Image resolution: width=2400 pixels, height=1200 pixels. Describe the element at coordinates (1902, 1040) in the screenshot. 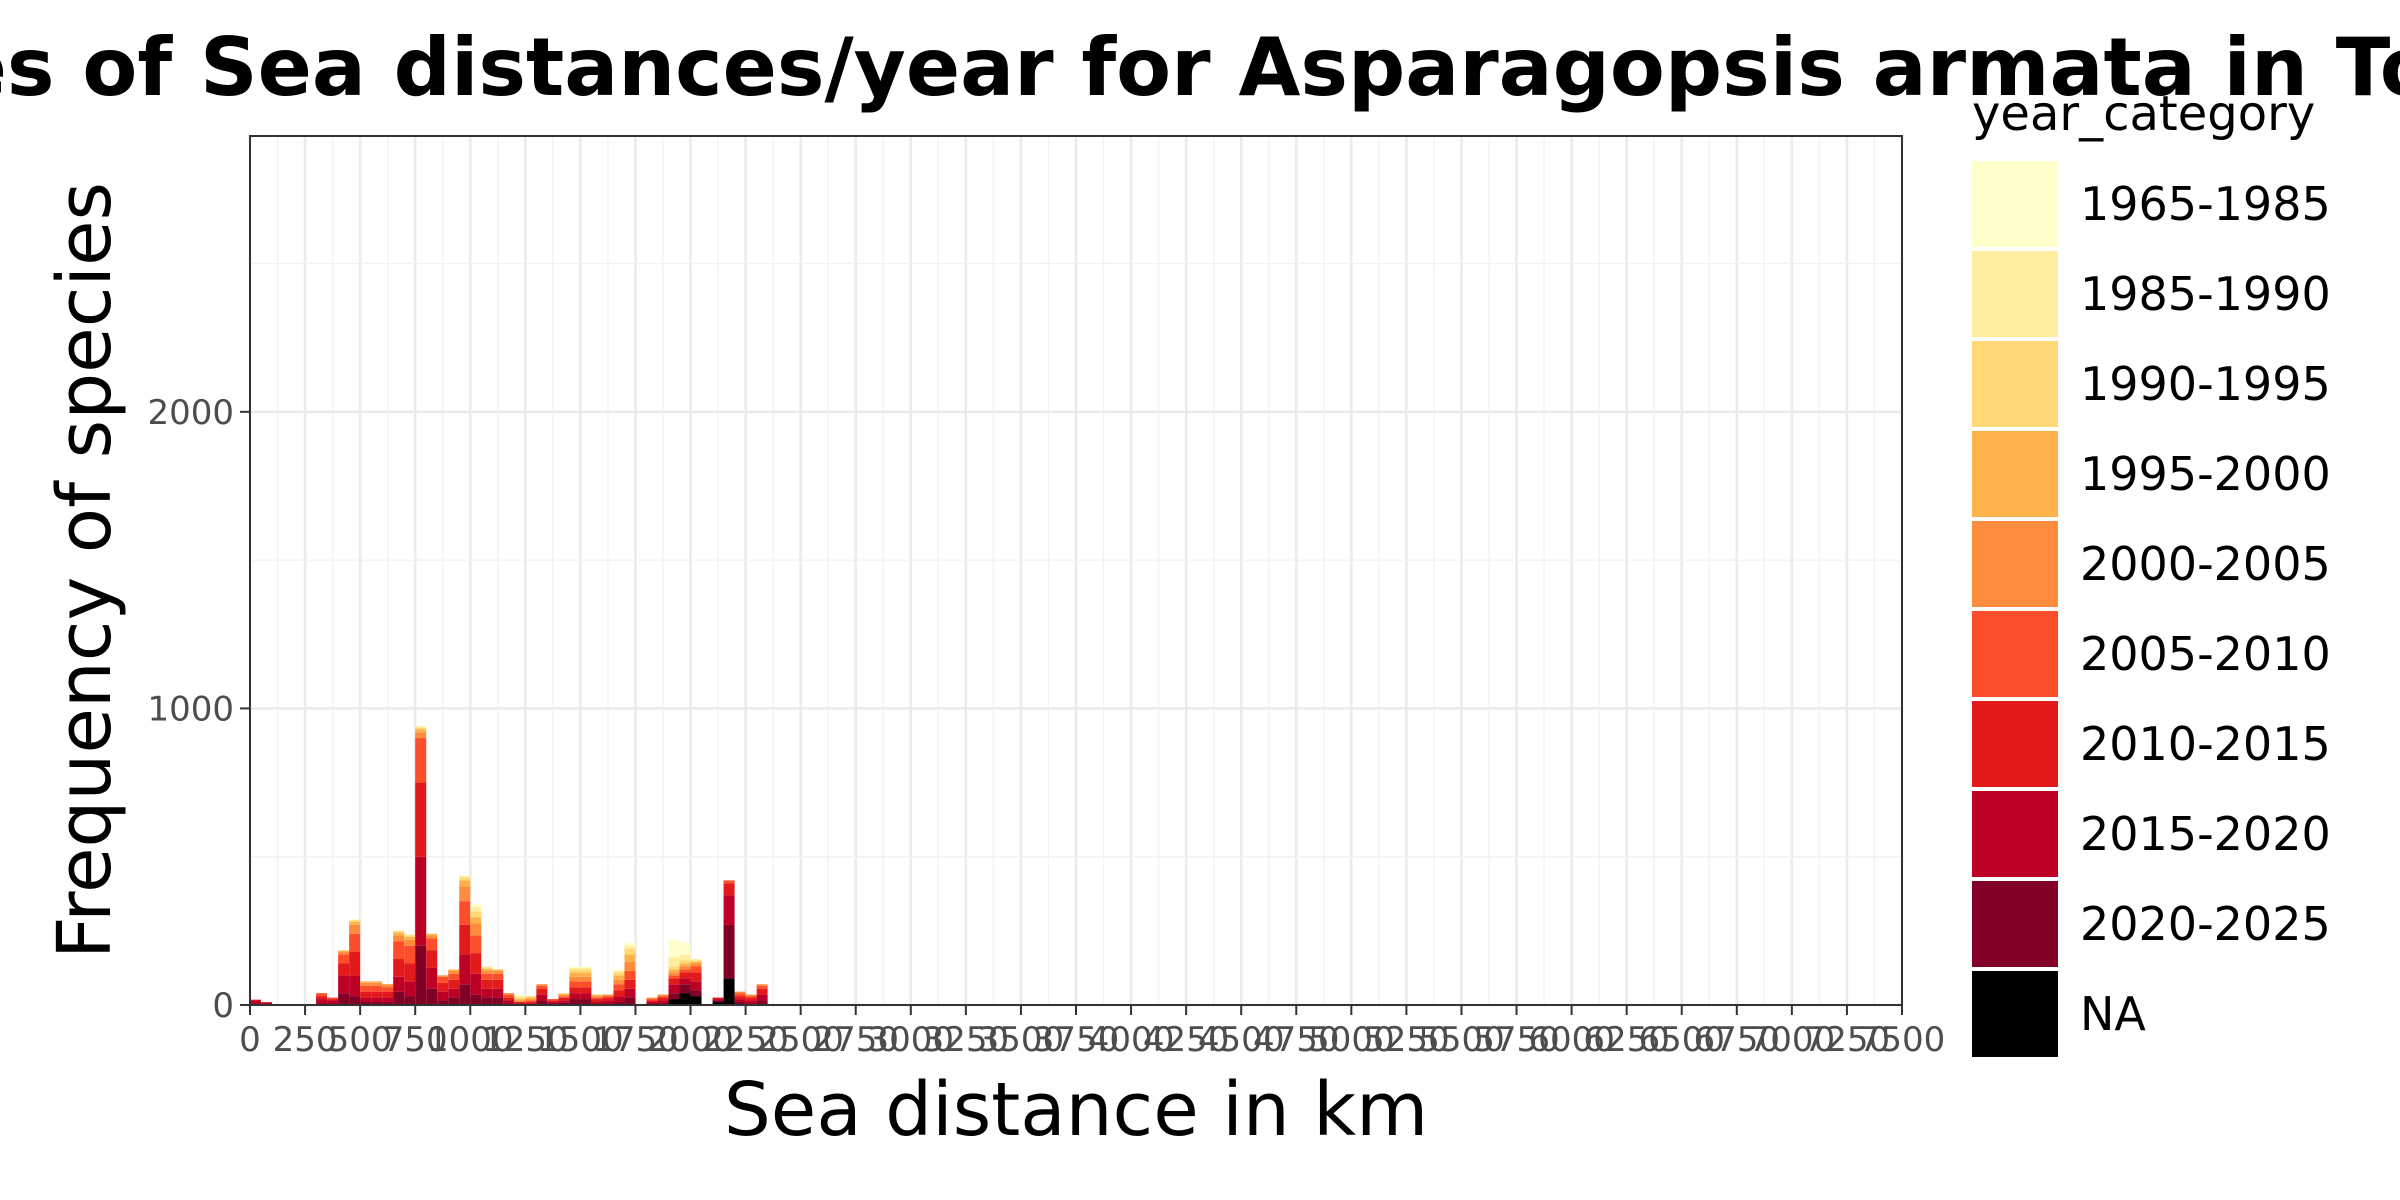

I see `x-tick-label: 7500` at that location.